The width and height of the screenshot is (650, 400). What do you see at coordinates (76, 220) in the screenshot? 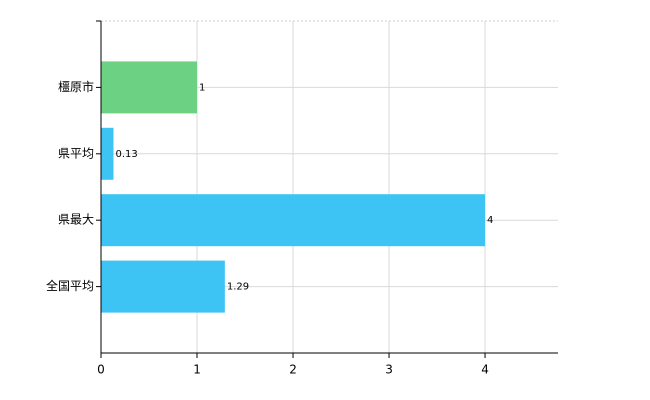
I see `y-tick-label: 県最大` at bounding box center [76, 220].